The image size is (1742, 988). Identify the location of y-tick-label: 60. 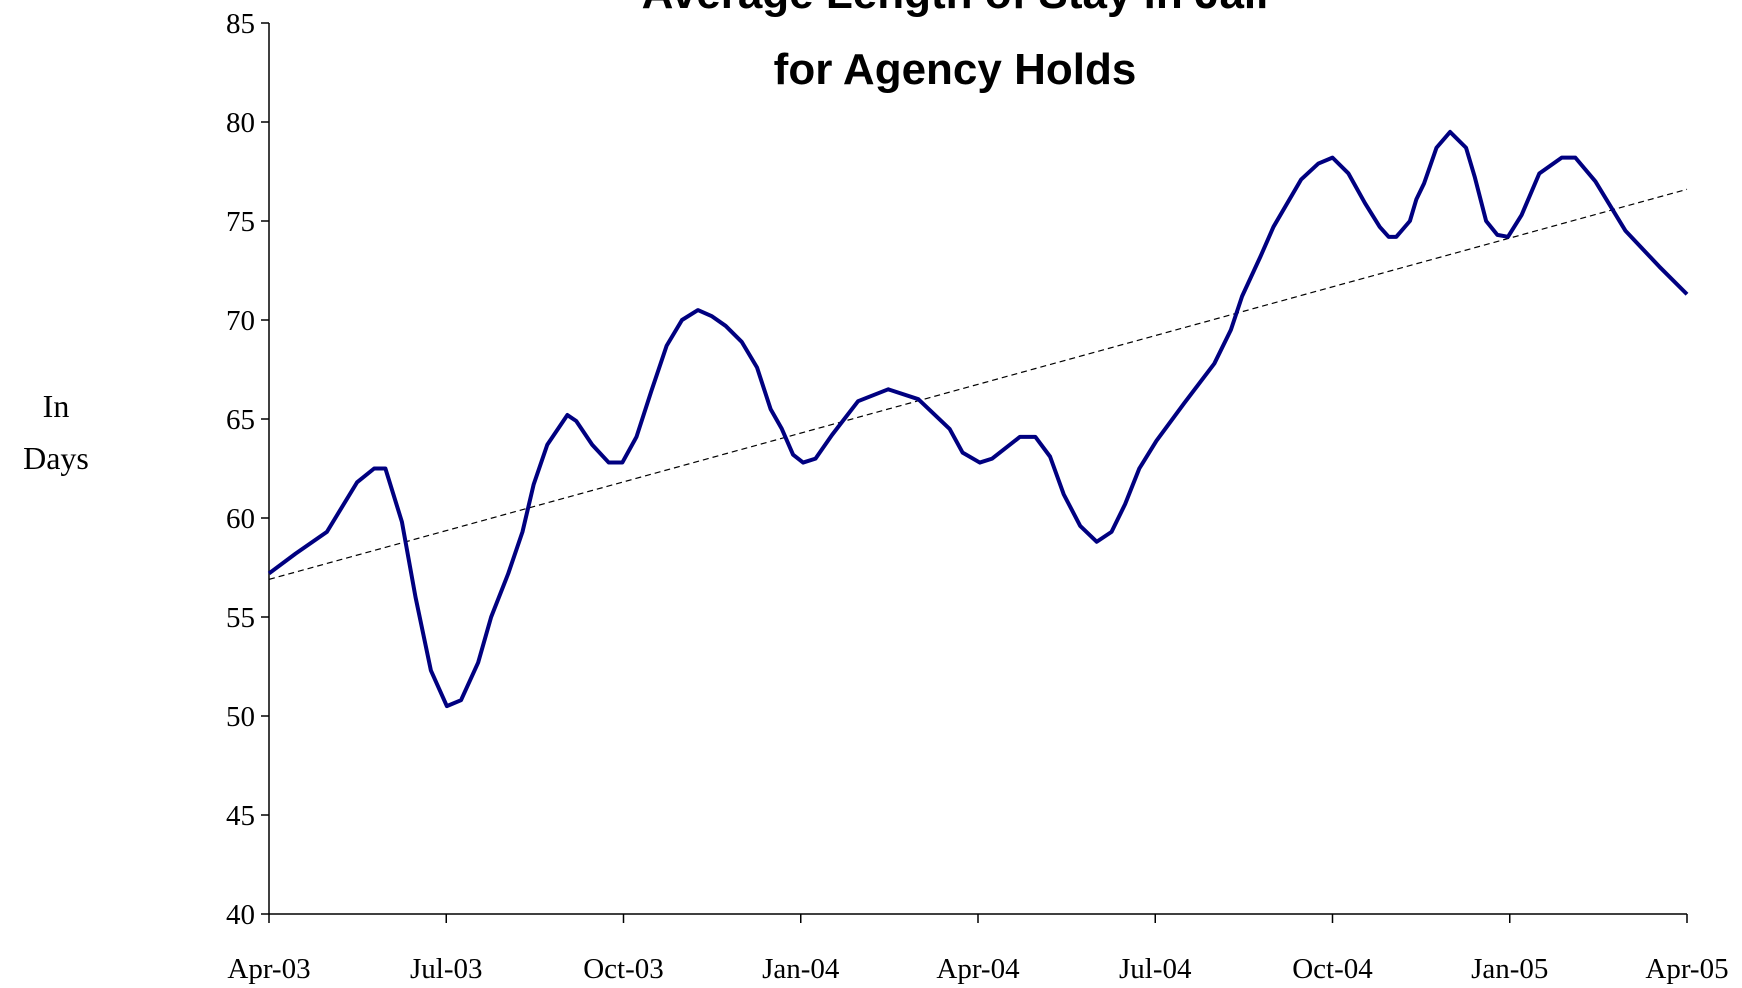
(240, 519).